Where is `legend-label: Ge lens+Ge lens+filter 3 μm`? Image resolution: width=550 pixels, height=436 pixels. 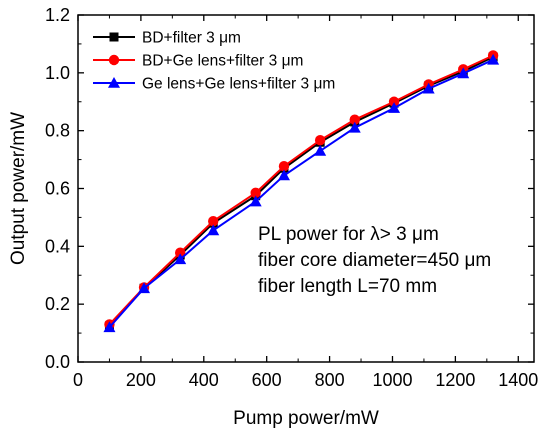
legend-label: Ge lens+Ge lens+filter 3 μm is located at coordinates (238, 84).